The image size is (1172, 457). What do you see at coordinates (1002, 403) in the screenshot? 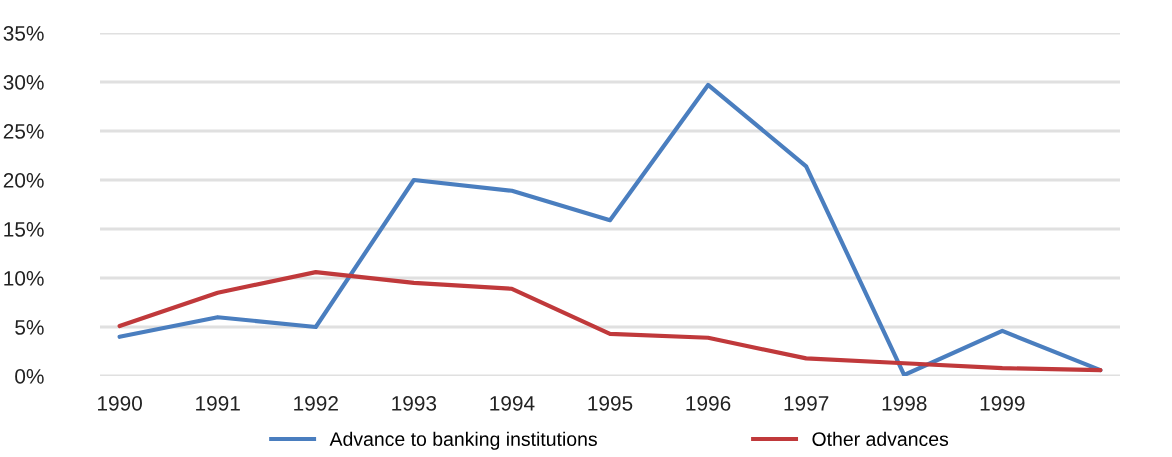
I see `x-tick-label: 1999` at bounding box center [1002, 403].